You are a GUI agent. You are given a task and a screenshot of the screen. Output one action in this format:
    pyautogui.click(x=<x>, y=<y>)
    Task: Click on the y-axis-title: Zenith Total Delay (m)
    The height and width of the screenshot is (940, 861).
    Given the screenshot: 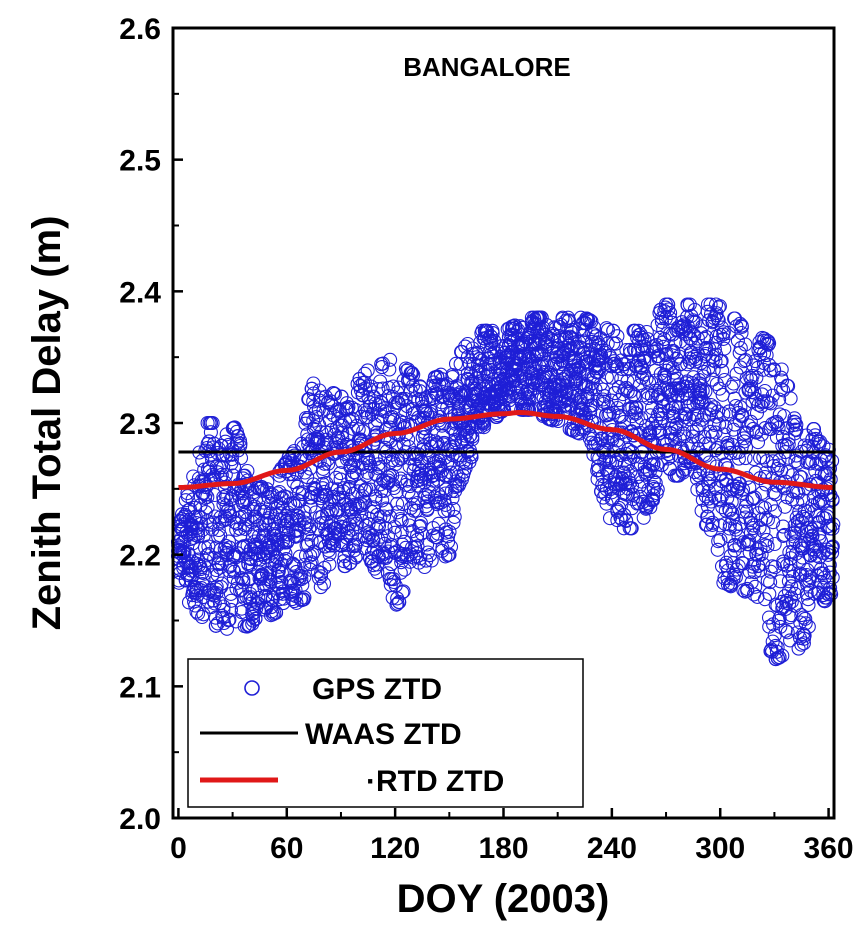 What is the action you would take?
    pyautogui.click(x=47, y=423)
    